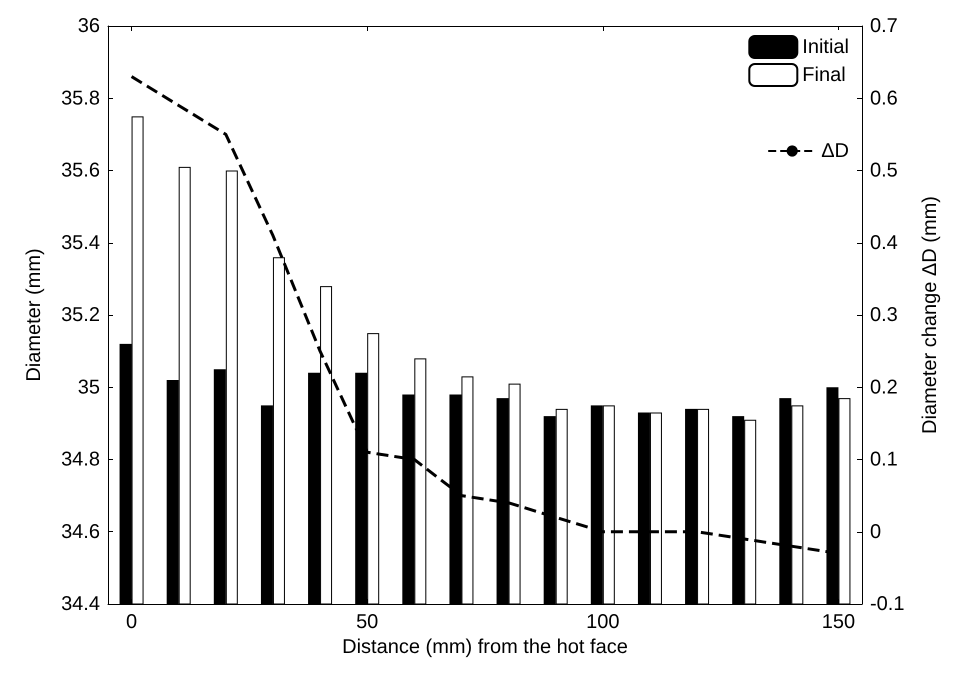  Describe the element at coordinates (824, 75) in the screenshot. I see `legend-label: Final` at that location.